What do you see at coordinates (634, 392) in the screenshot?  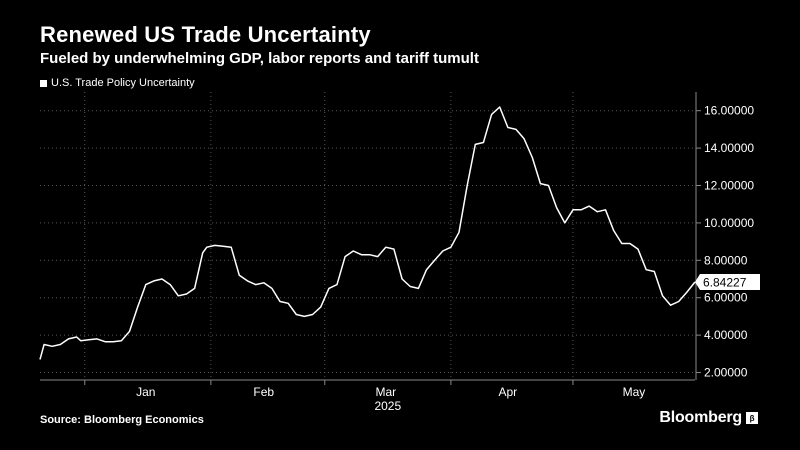 I see `x-tick-label: May` at bounding box center [634, 392].